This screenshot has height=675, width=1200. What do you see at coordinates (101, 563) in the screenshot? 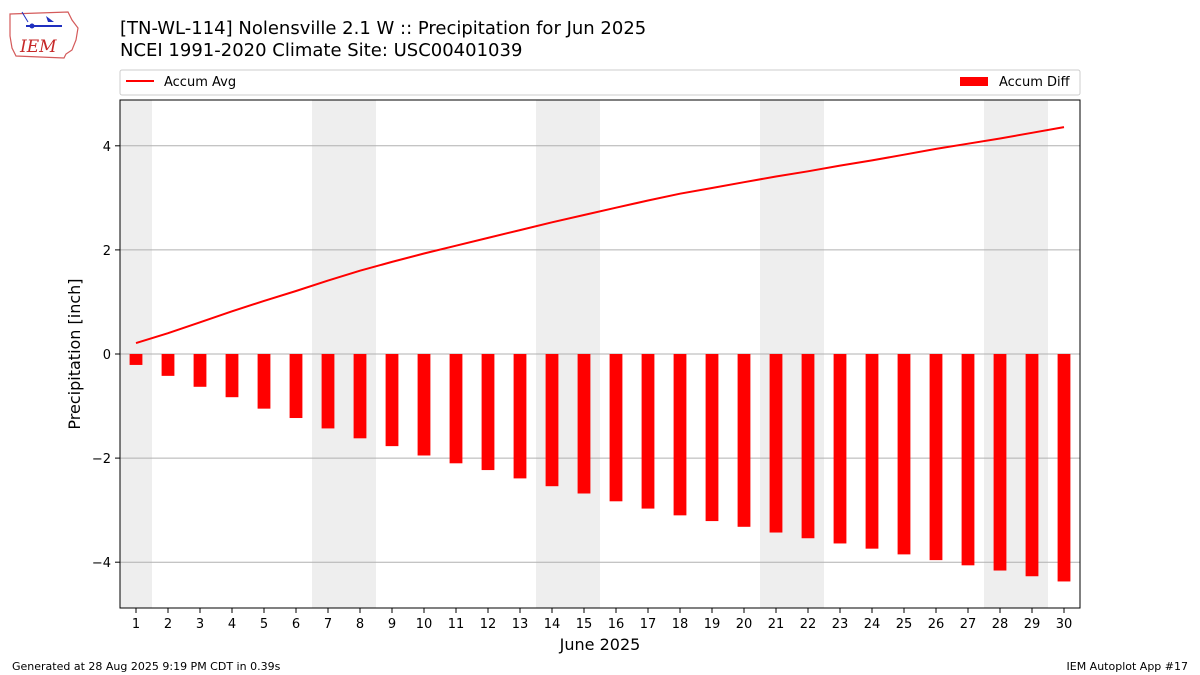
I see `ytick-label--4: −4` at bounding box center [101, 563].